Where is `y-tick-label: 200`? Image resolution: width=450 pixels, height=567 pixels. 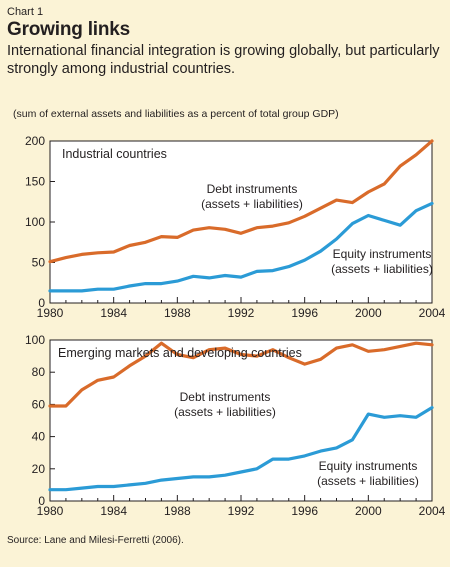 y-tick-label: 200 is located at coordinates (35, 141).